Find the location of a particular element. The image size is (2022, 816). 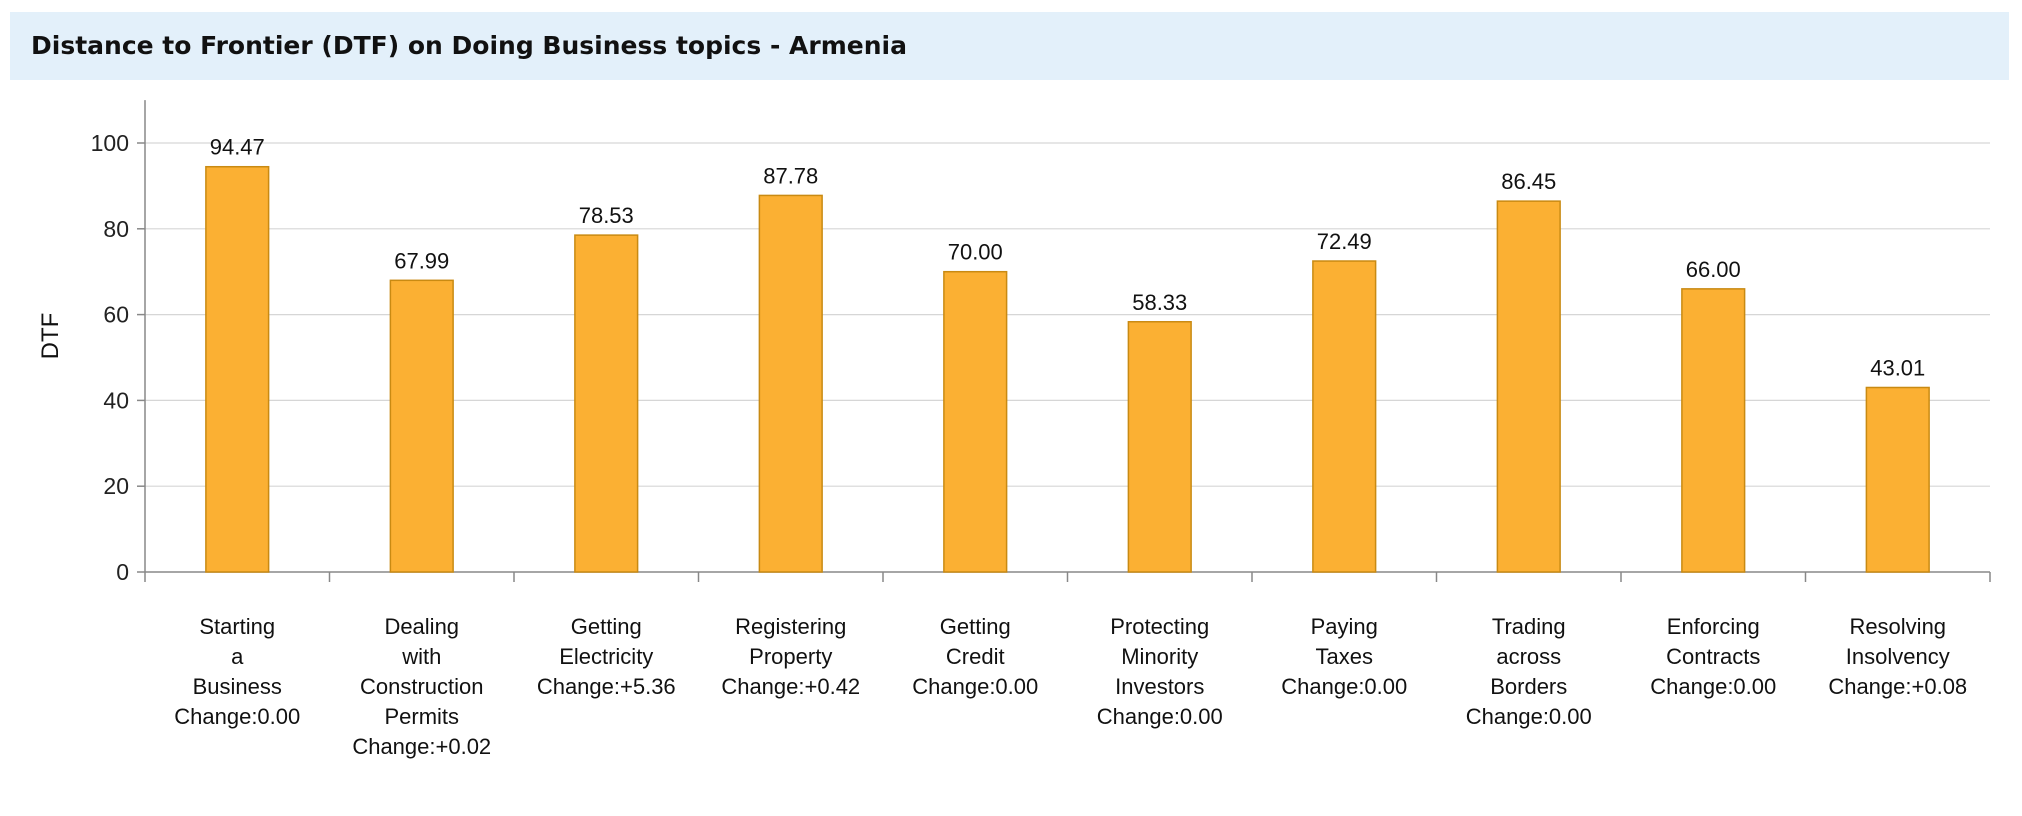

x-tick-label: Protecting Minority Investors Change:0.00 is located at coordinates (1160, 671).